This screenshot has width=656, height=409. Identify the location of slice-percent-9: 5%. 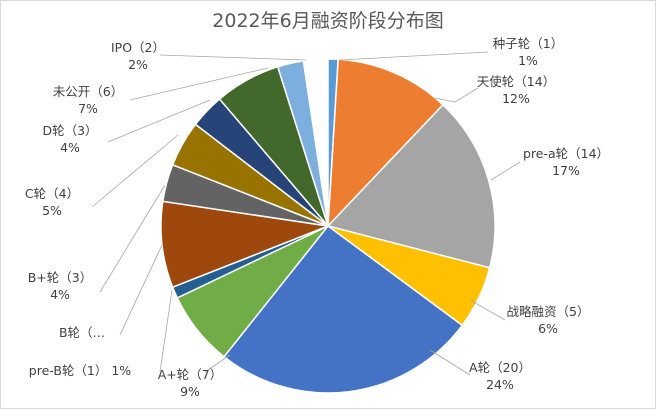
(52, 210).